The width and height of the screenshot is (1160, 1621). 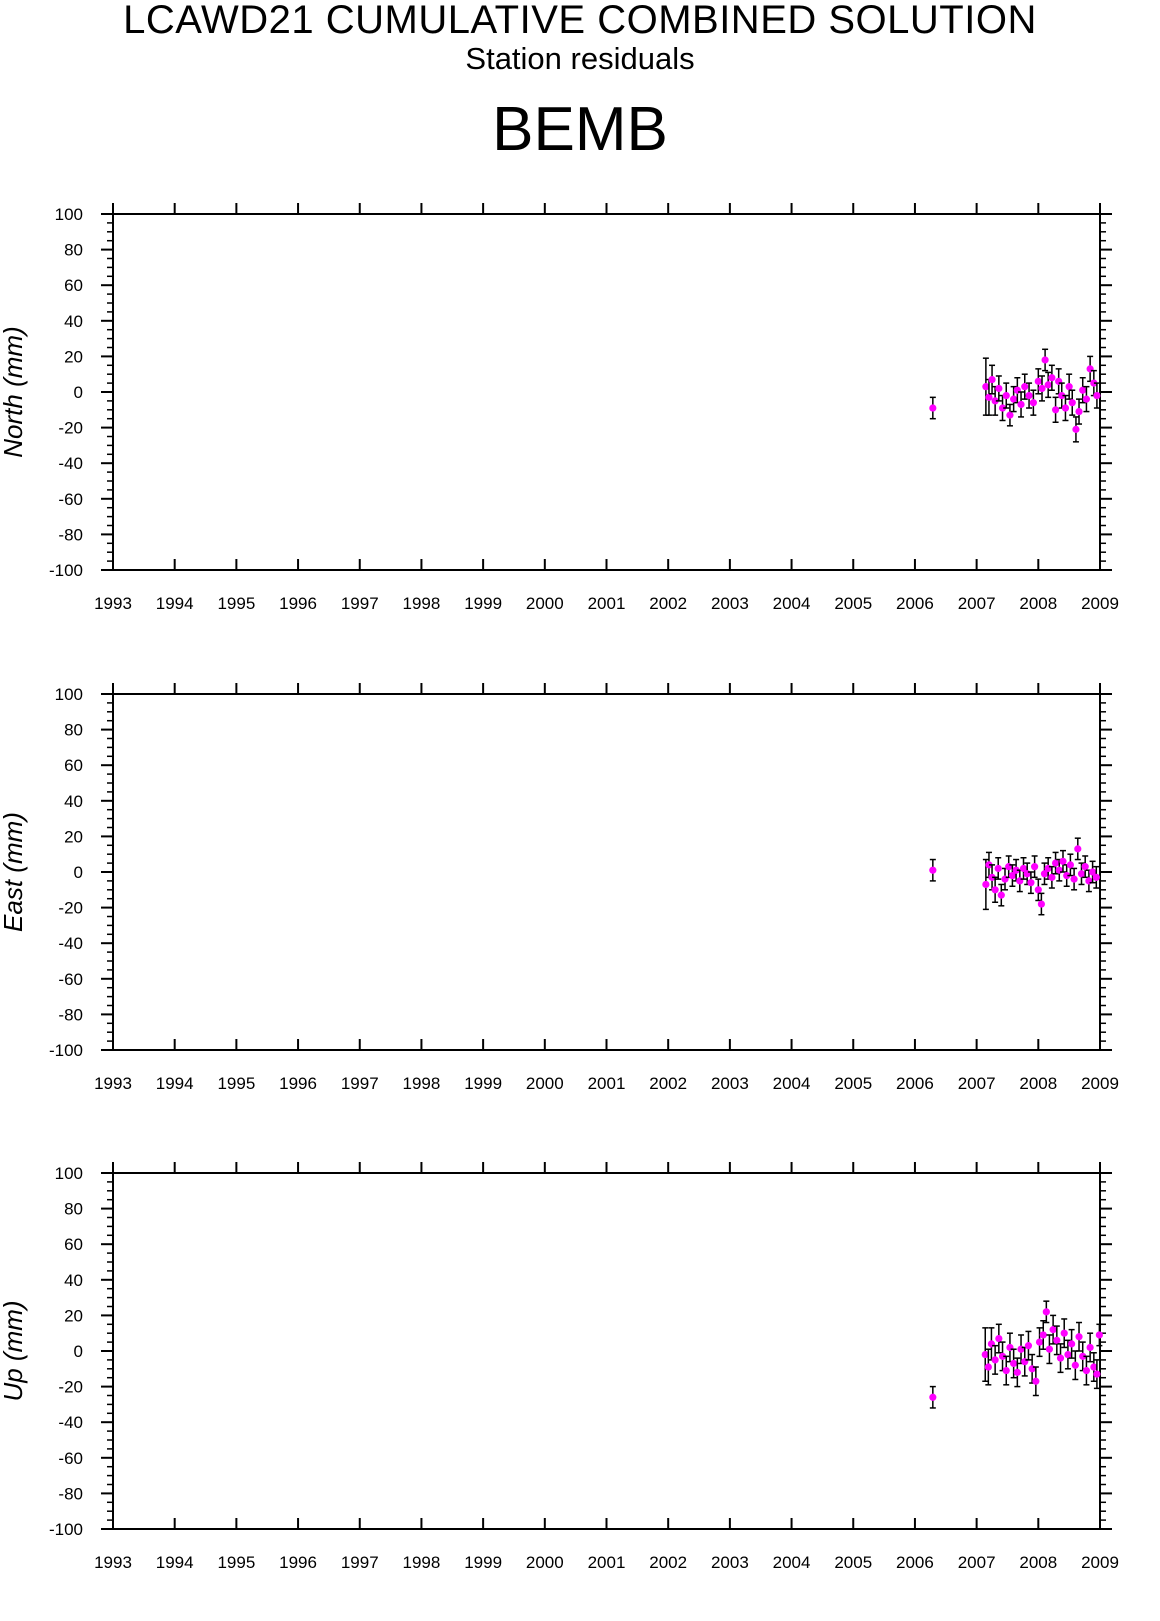 I want to click on up-y-tick-label: -60, so click(x=70, y=1458).